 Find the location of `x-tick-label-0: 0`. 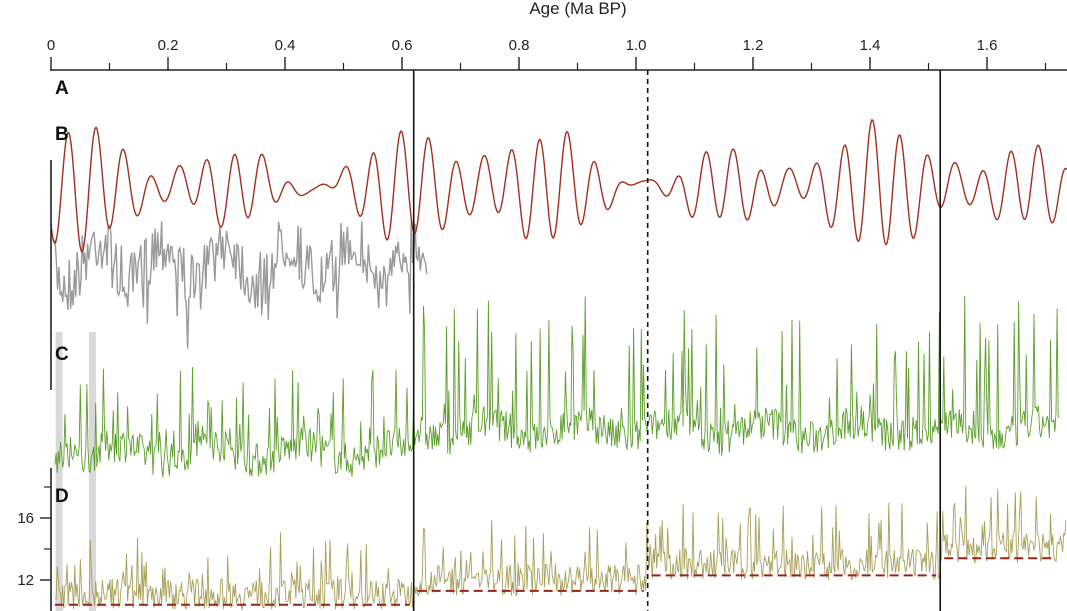

x-tick-label-0: 0 is located at coordinates (51, 45).